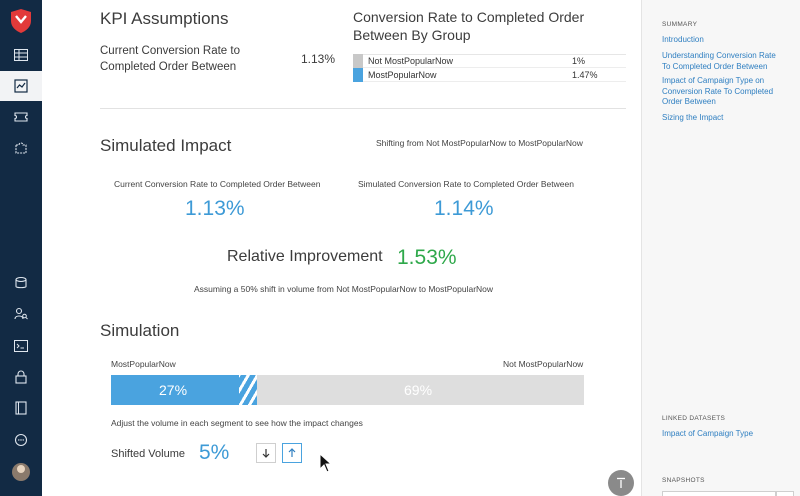 The height and width of the screenshot is (496, 800). What do you see at coordinates (148, 454) in the screenshot?
I see `shifted-volume-label: Shifted Volume` at bounding box center [148, 454].